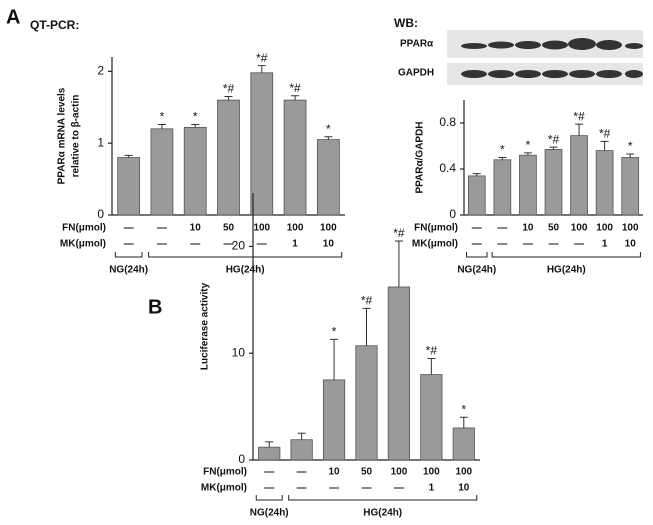 This screenshot has width=653, height=525. I want to click on row-label: FN(μmol), so click(225, 472).